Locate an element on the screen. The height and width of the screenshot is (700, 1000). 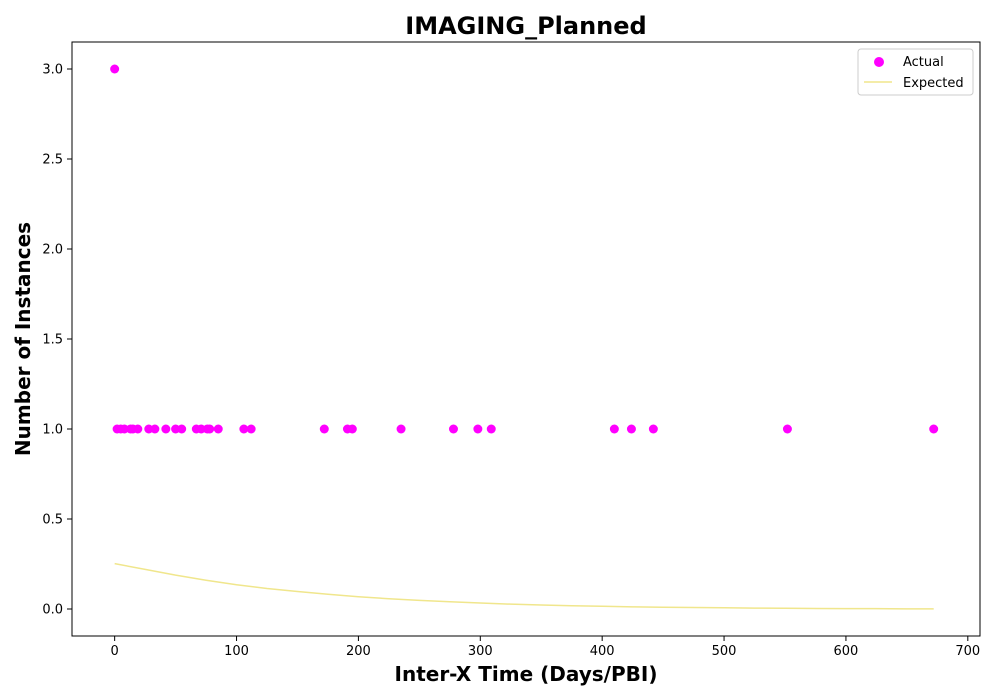
y-tick-label: 3.0 is located at coordinates (52, 70).